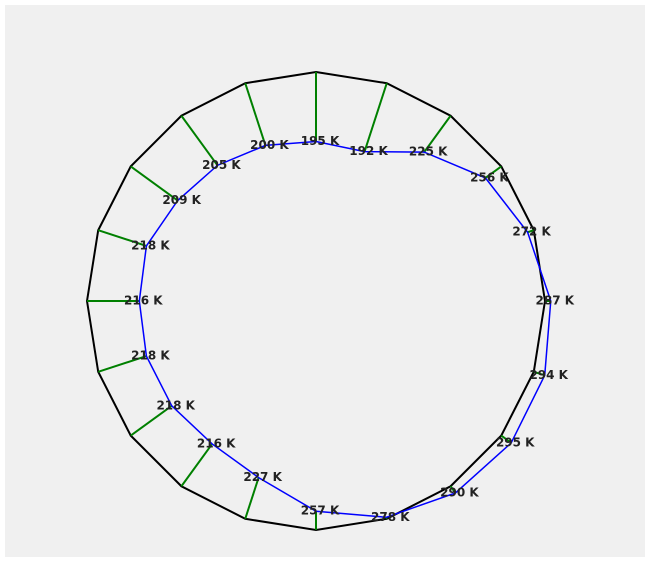 This screenshot has height=562, width=651. What do you see at coordinates (548, 375) in the screenshot?
I see `value-label: 294 K` at bounding box center [548, 375].